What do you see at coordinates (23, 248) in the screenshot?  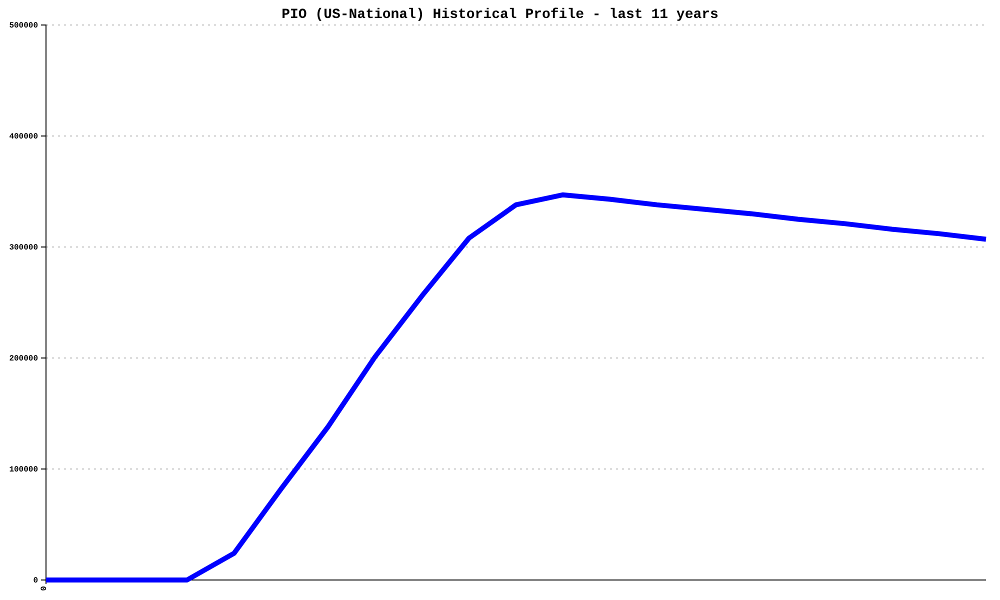 I see `y-tick-label: 300000` at bounding box center [23, 248].